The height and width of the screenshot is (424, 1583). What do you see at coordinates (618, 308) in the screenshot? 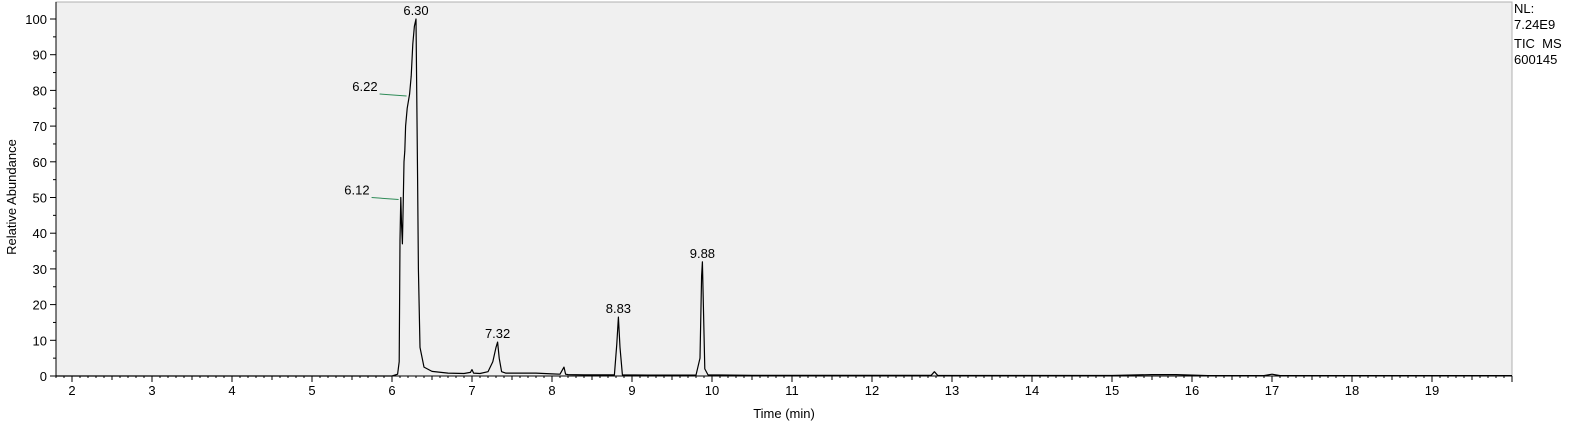
I see `peak-label: 8.83` at bounding box center [618, 308].